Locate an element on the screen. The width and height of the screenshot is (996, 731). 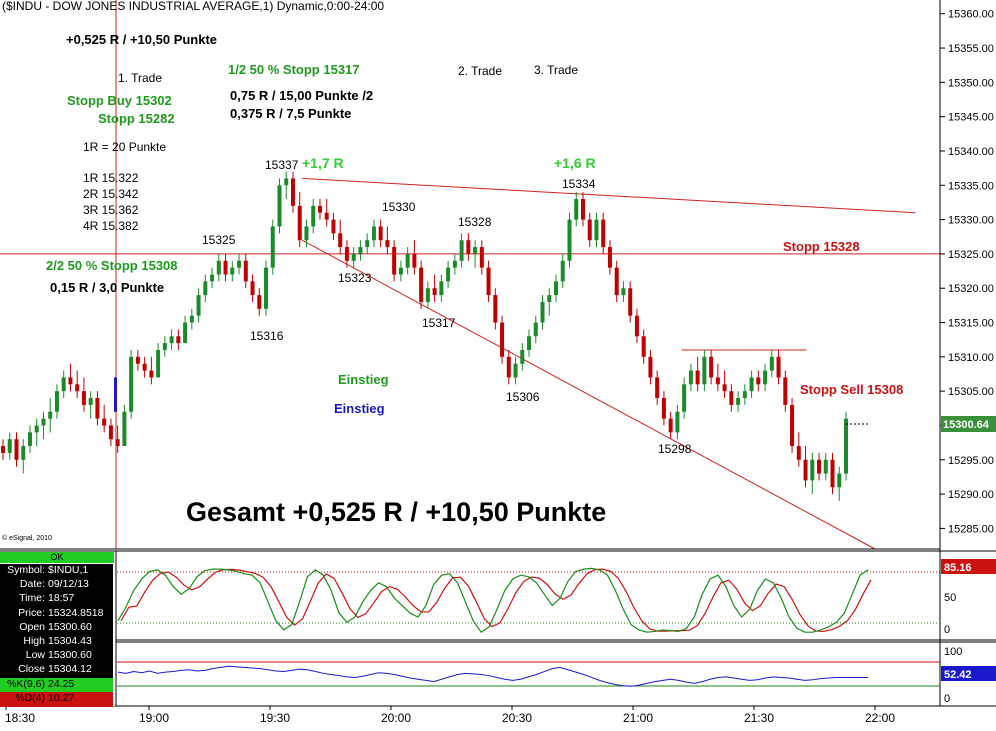
info-value: 15304.43 is located at coordinates (70, 641).